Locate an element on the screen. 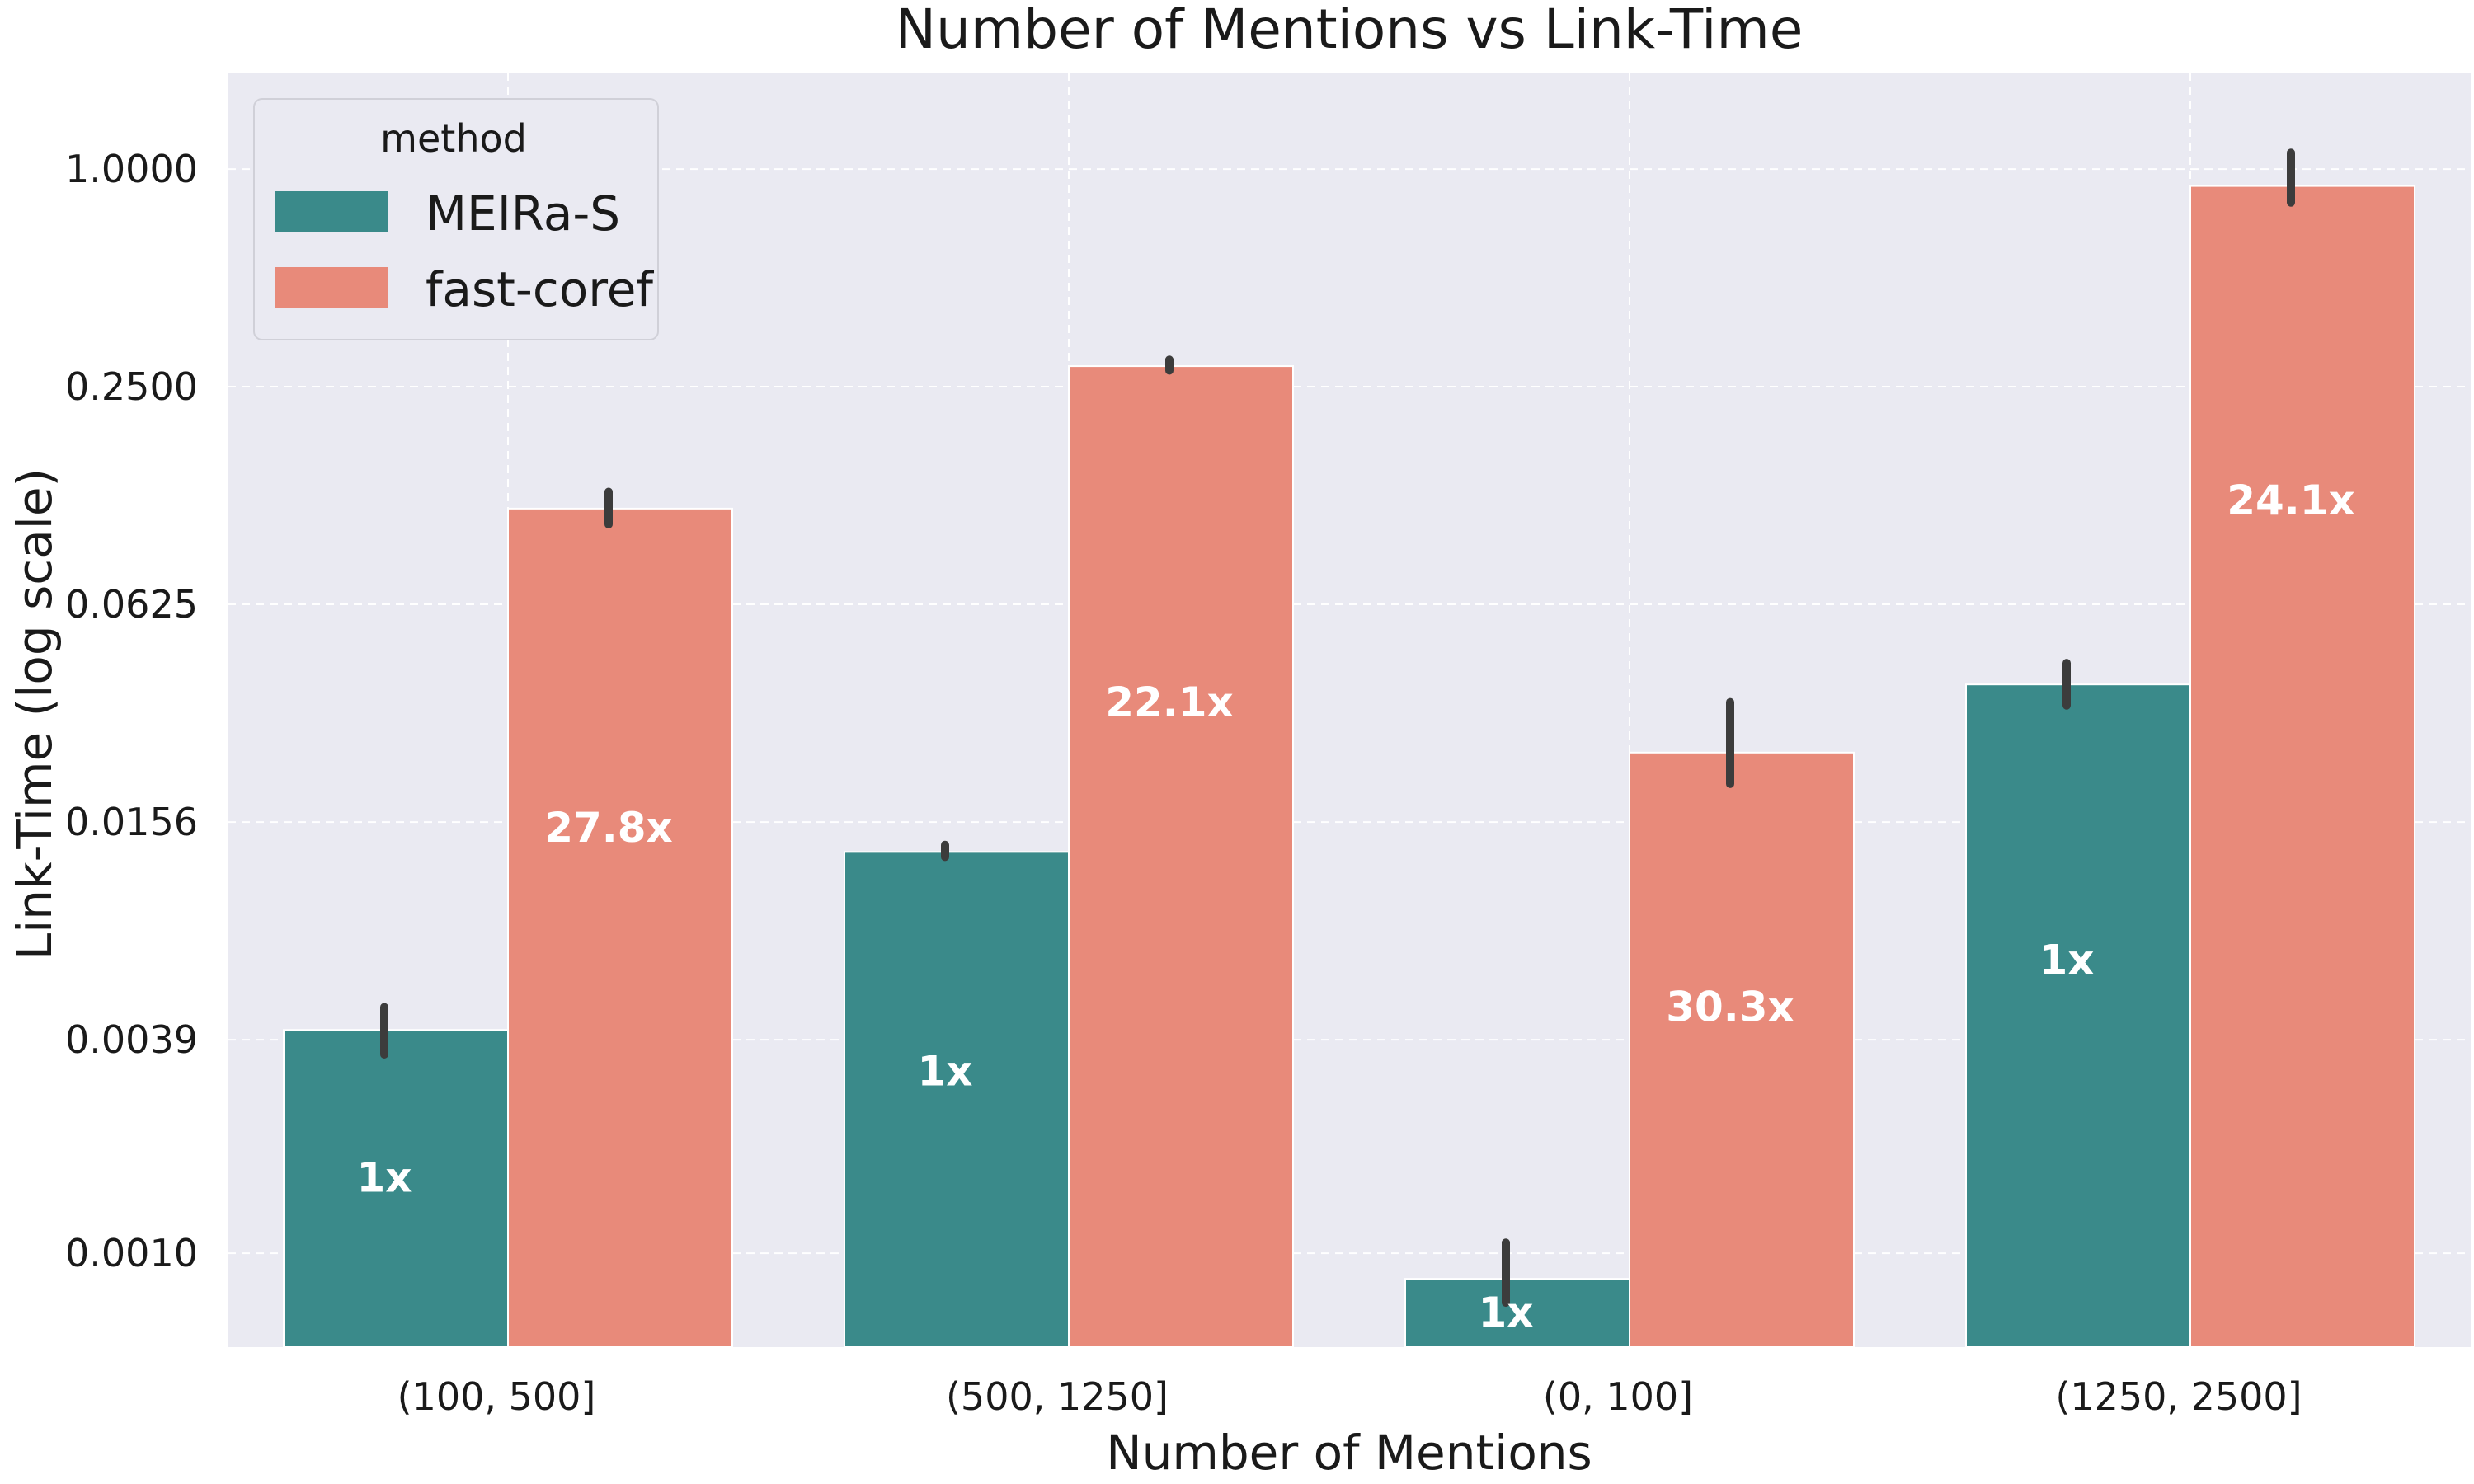 This screenshot has height=1484, width=2474. y-axis-label: Link-Time (log scale) is located at coordinates (35, 714).